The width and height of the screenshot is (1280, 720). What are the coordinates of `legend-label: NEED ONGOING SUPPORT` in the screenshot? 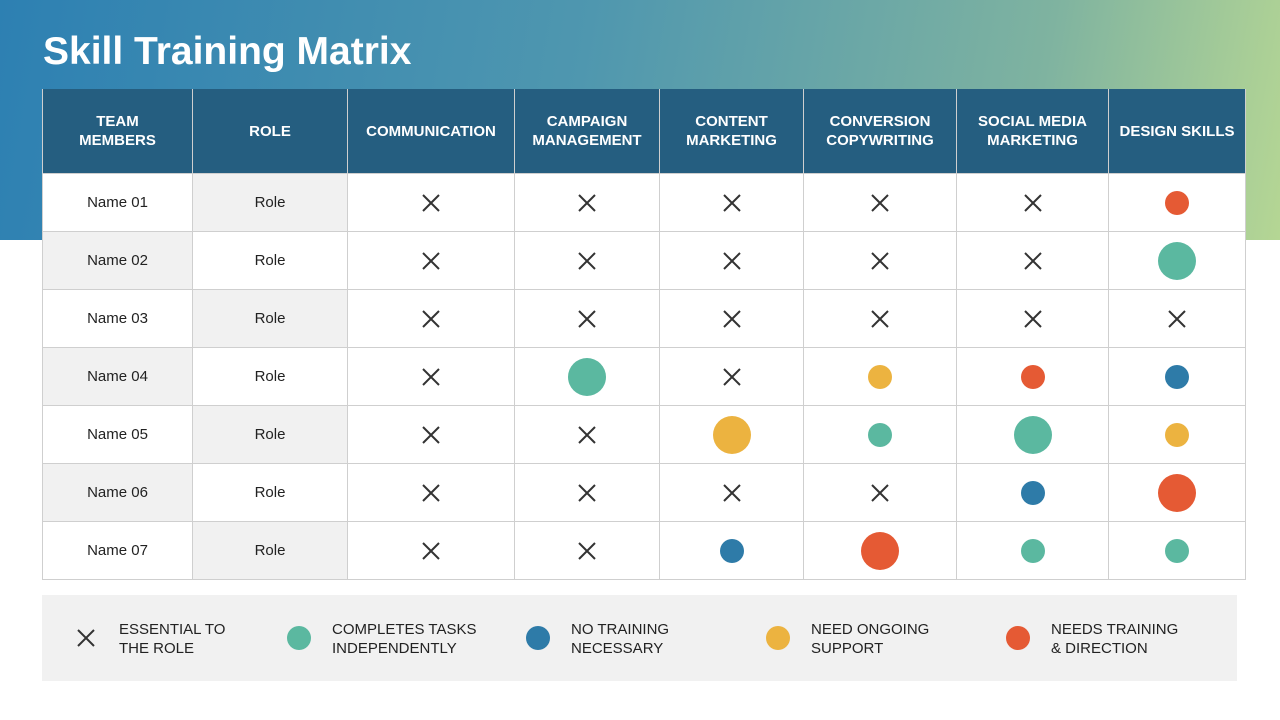 It's located at (870, 639).